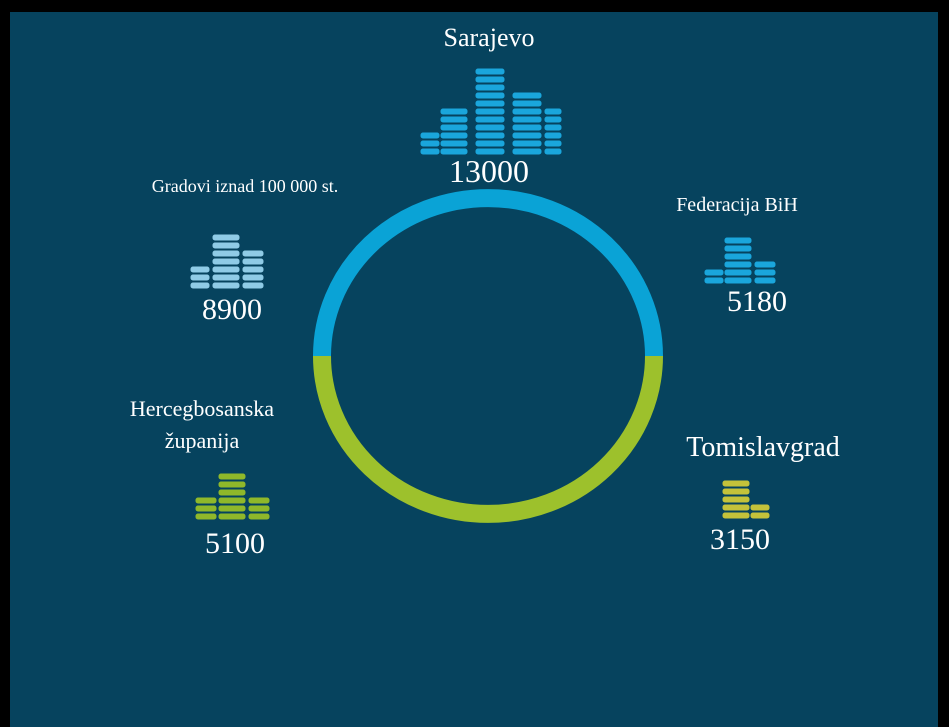  What do you see at coordinates (488, 439) in the screenshot?
I see `ring-bottom` at bounding box center [488, 439].